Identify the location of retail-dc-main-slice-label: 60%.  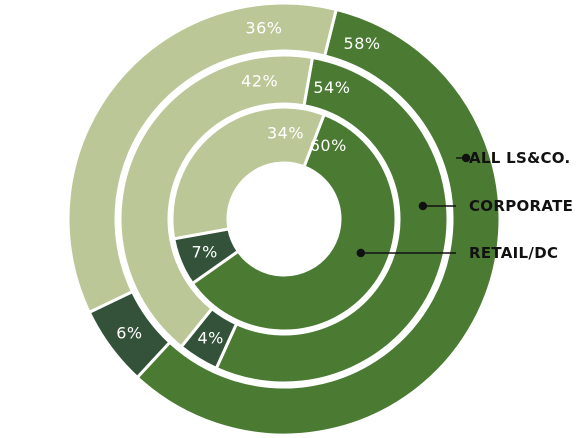
(328, 145).